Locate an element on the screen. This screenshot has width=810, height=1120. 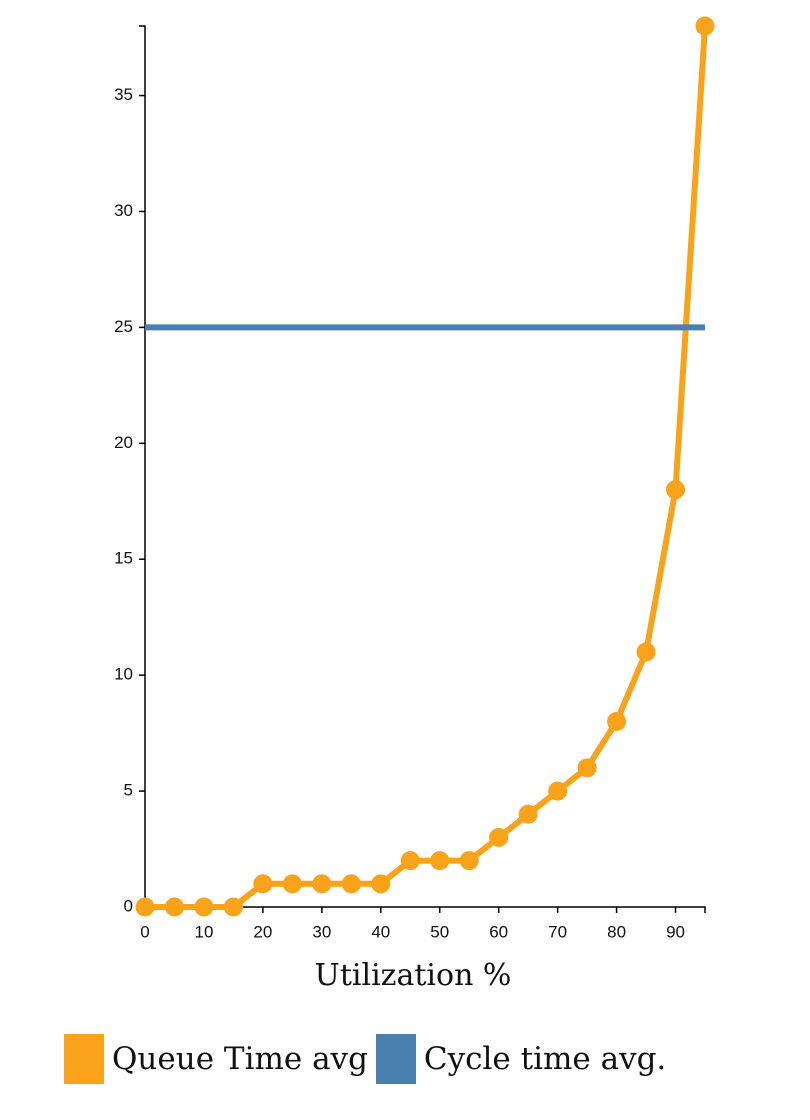
legend-label-cycle-time: Cycle time avg. is located at coordinates (545, 1059).